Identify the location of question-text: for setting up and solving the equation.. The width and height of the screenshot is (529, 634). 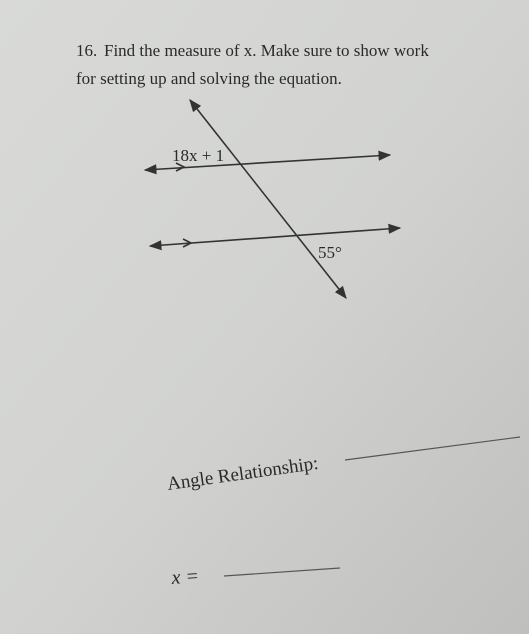
(209, 78).